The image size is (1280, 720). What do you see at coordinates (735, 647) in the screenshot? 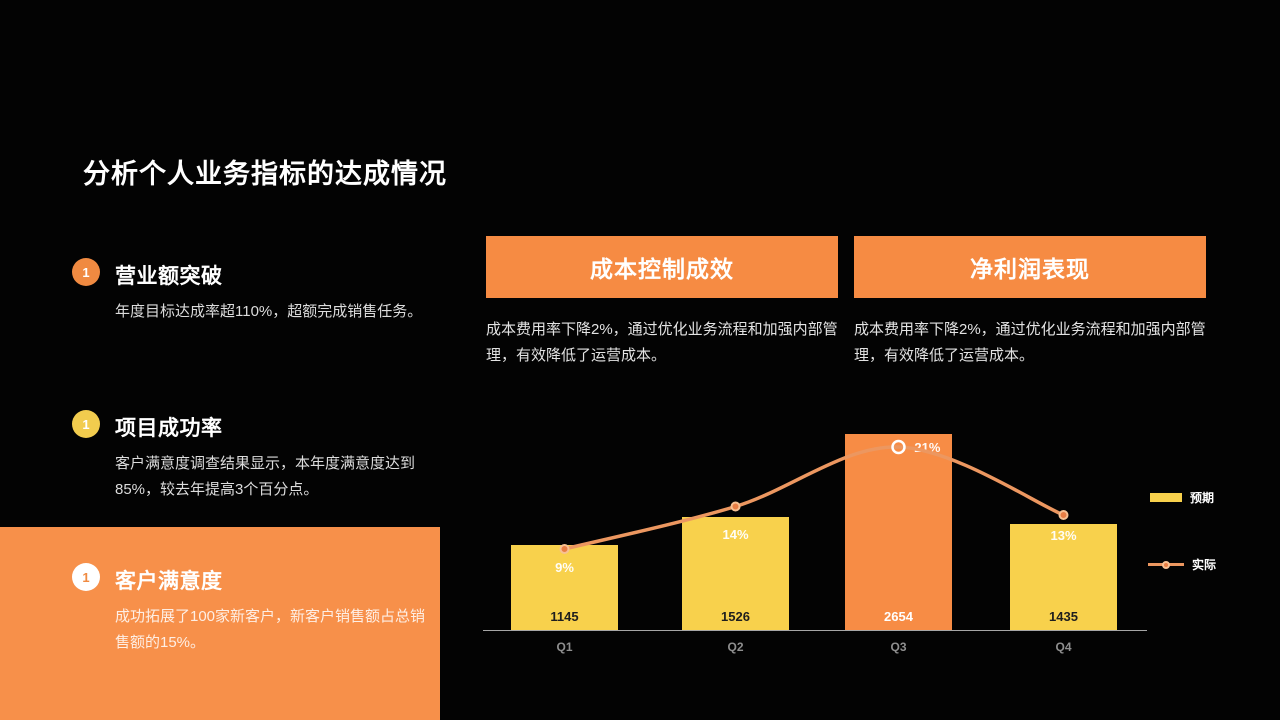
I see `x-tick-label: Q2` at bounding box center [735, 647].